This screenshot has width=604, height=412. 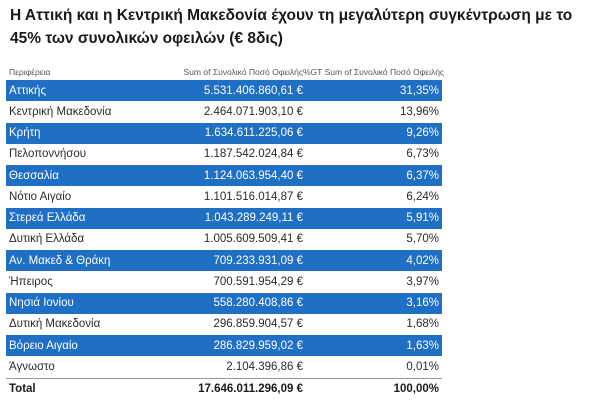 I want to click on percent-cell: 13,96%, so click(x=419, y=111).